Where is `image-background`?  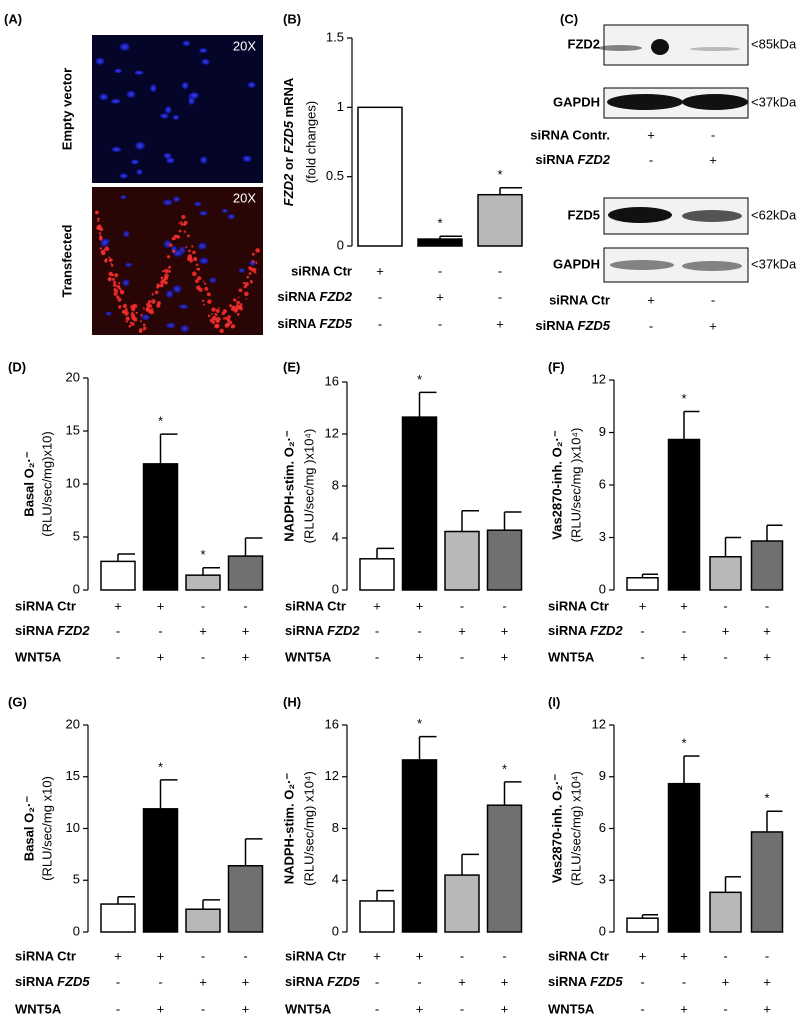 image-background is located at coordinates (177, 109).